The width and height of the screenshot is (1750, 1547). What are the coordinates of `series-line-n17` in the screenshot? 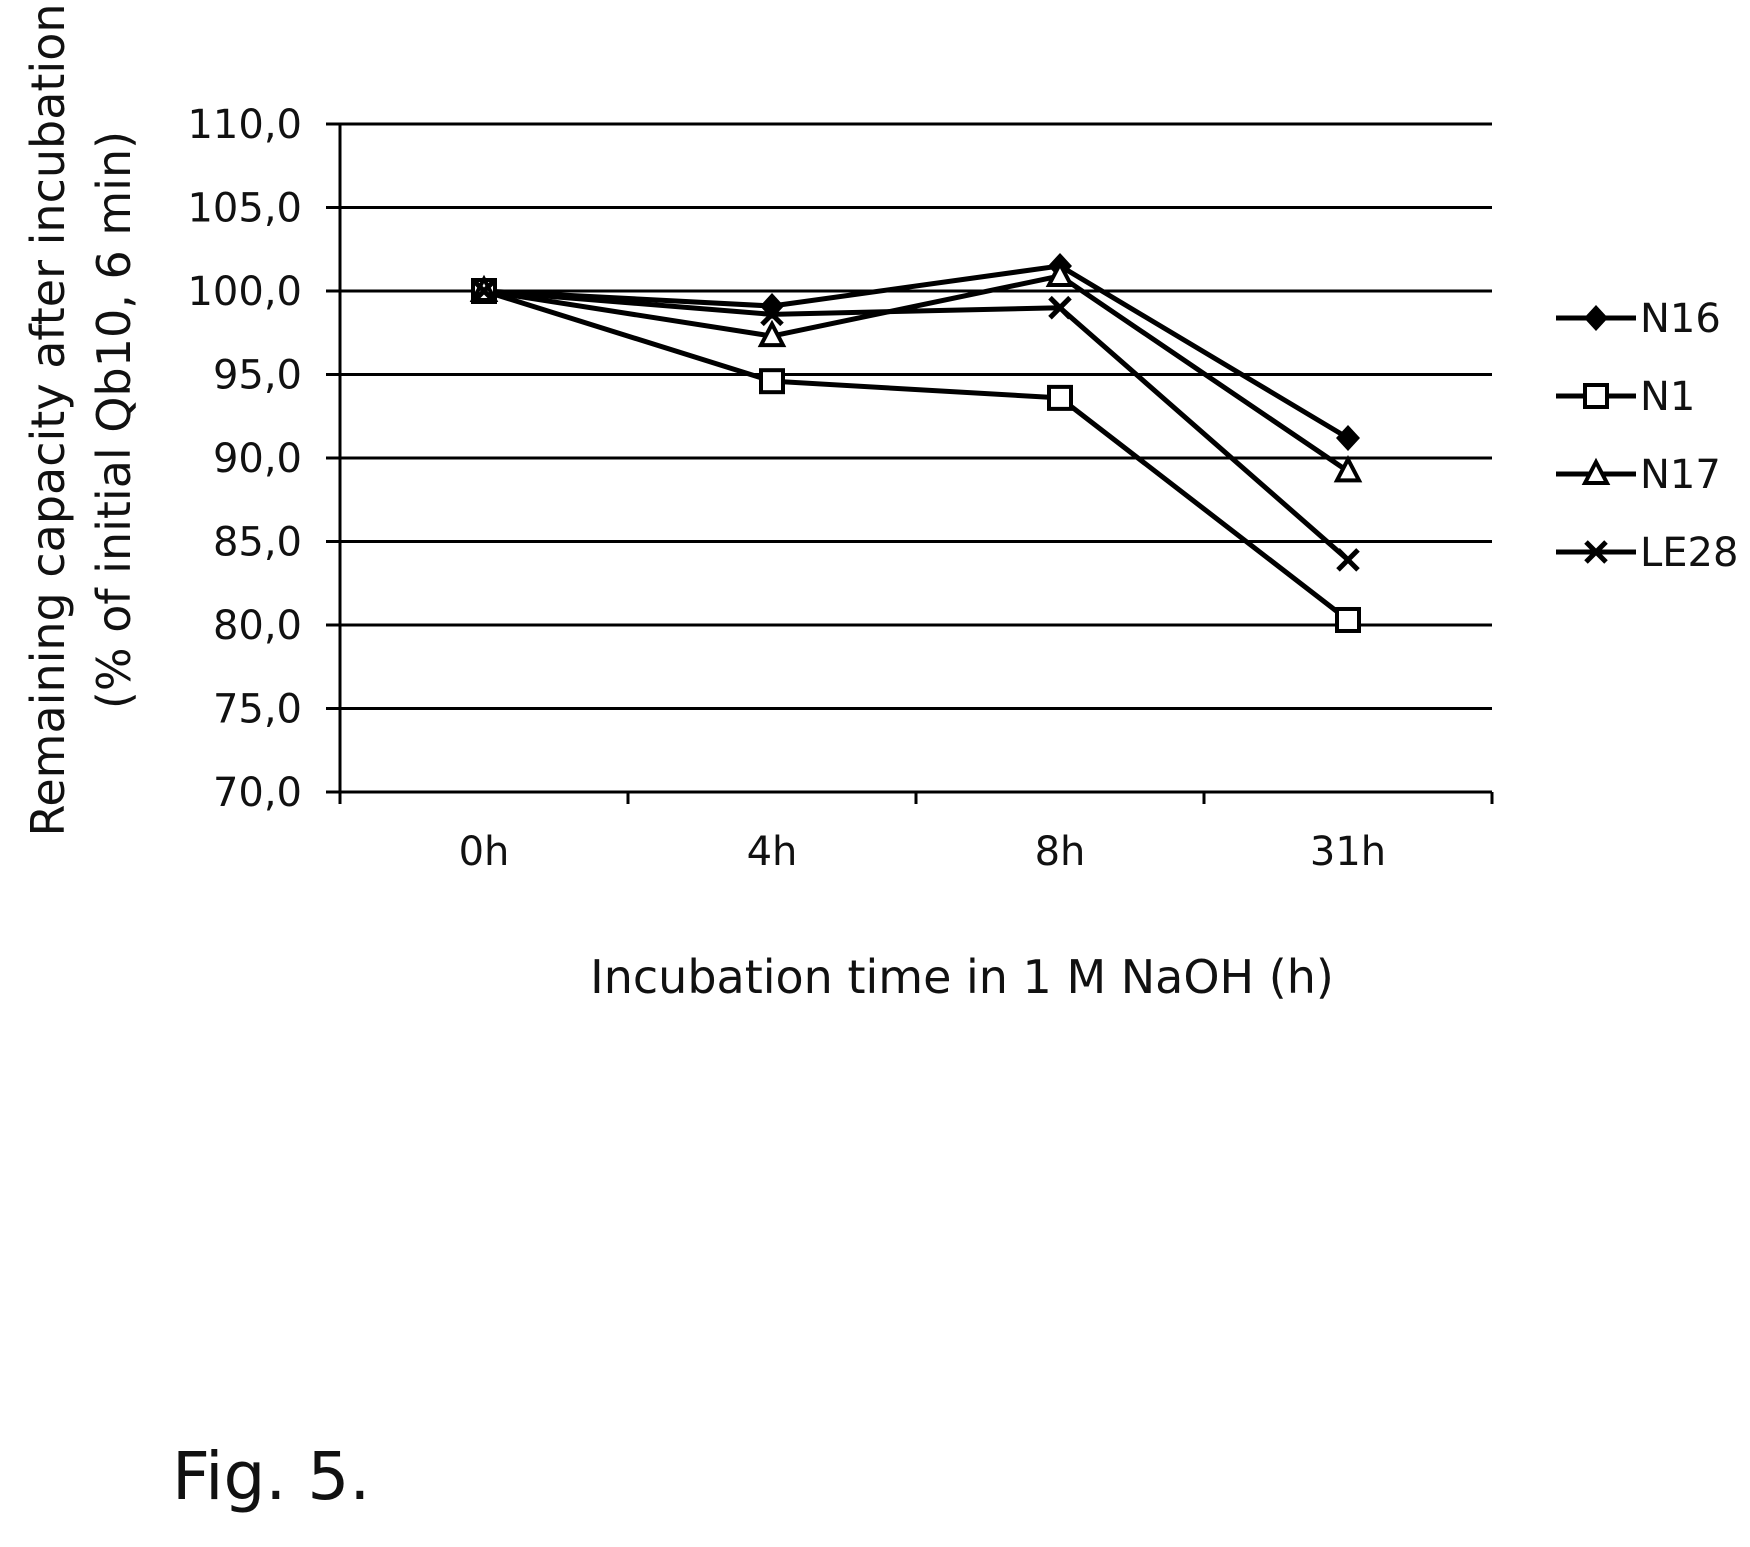 It's located at (916, 373).